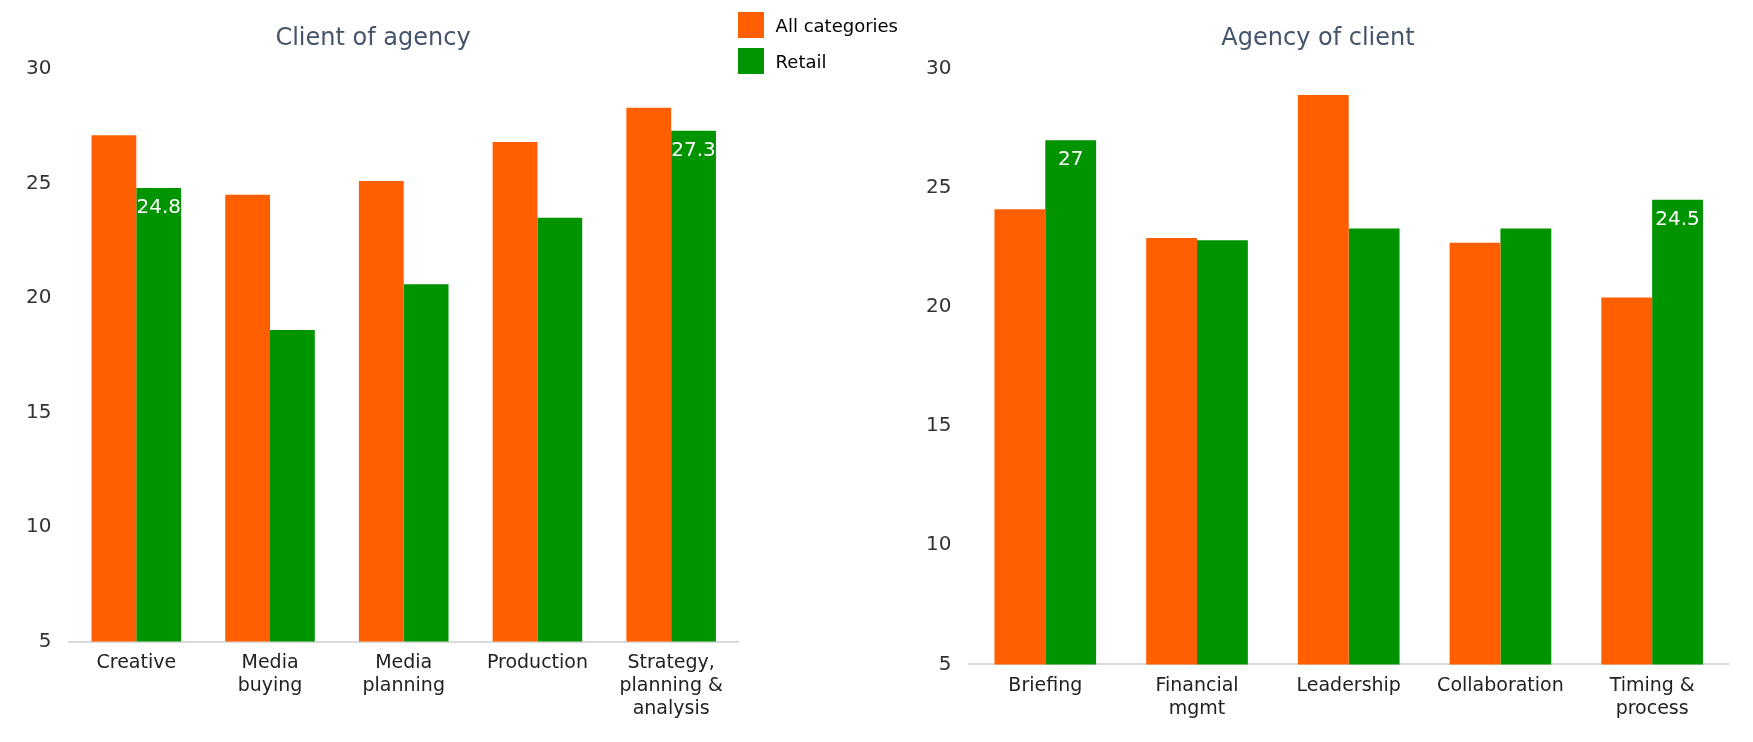 The height and width of the screenshot is (742, 1753). Describe the element at coordinates (1318, 36) in the screenshot. I see `chart-title: Agency of client` at that location.